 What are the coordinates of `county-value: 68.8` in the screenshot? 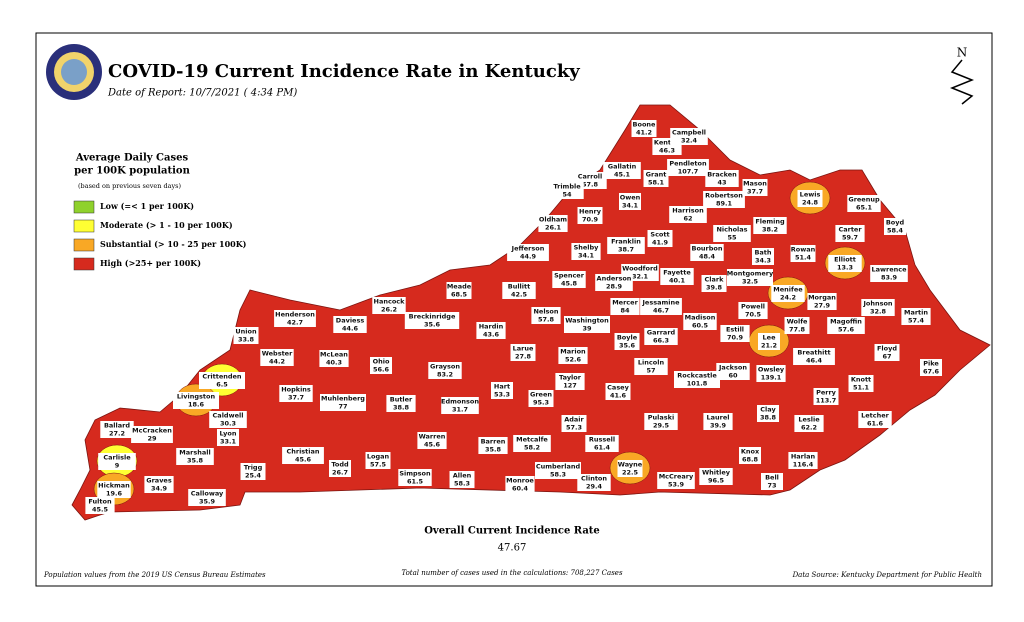 It's located at (750, 460).